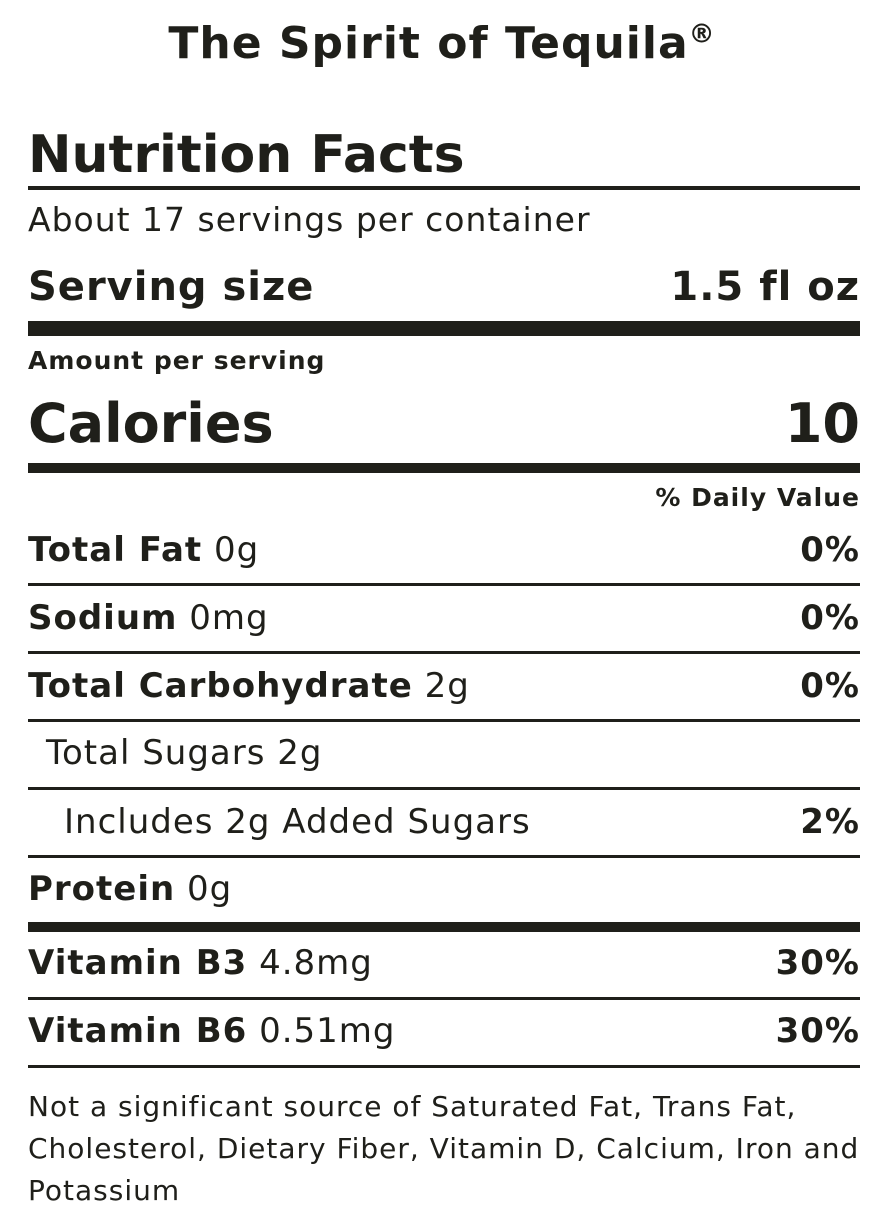  I want to click on nutrient-daily-value: 2%, so click(830, 822).